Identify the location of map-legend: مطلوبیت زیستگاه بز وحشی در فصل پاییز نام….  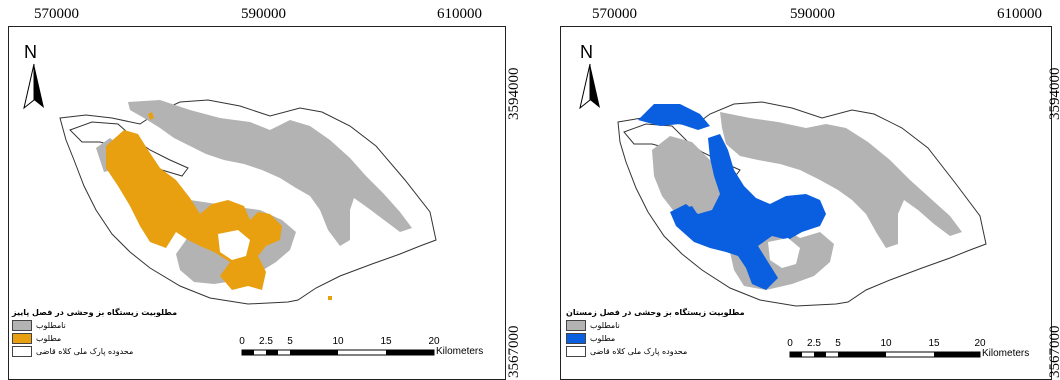
(94, 333).